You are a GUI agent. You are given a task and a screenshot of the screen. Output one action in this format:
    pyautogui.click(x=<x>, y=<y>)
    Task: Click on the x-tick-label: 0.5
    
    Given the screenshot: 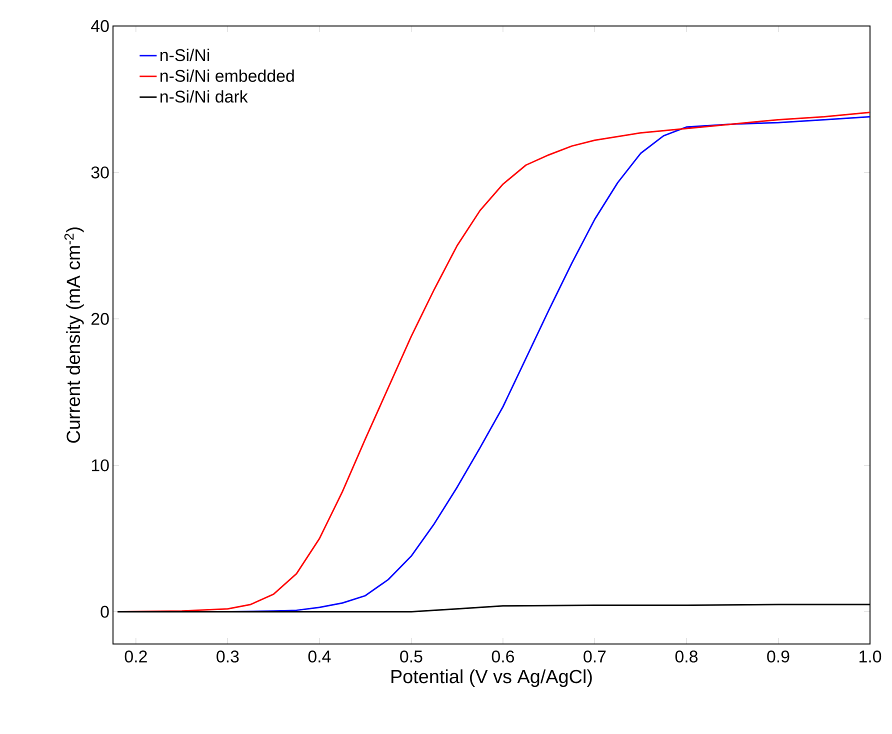 What is the action you would take?
    pyautogui.click(x=411, y=656)
    